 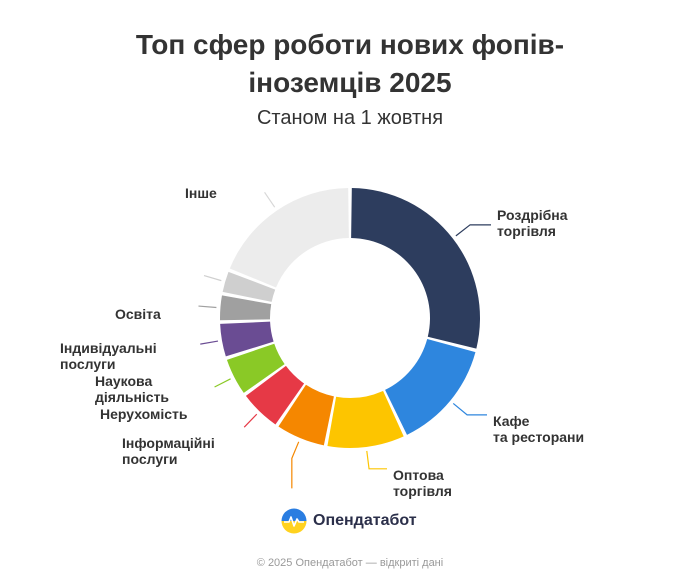 I want to click on footer-copyright: © 2025 Опендатабот — відкриті дані, so click(x=350, y=563).